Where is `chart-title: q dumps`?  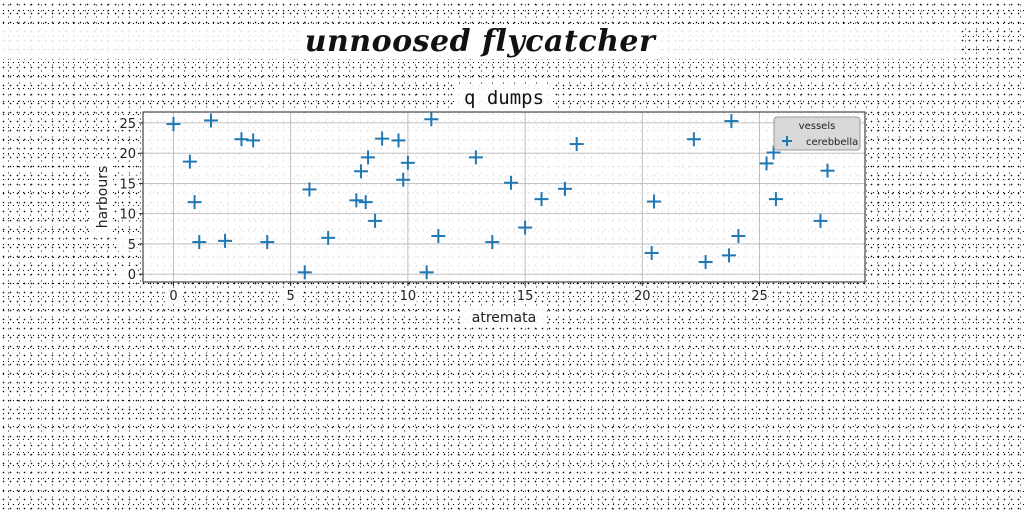
chart-title: q dumps is located at coordinates (504, 98).